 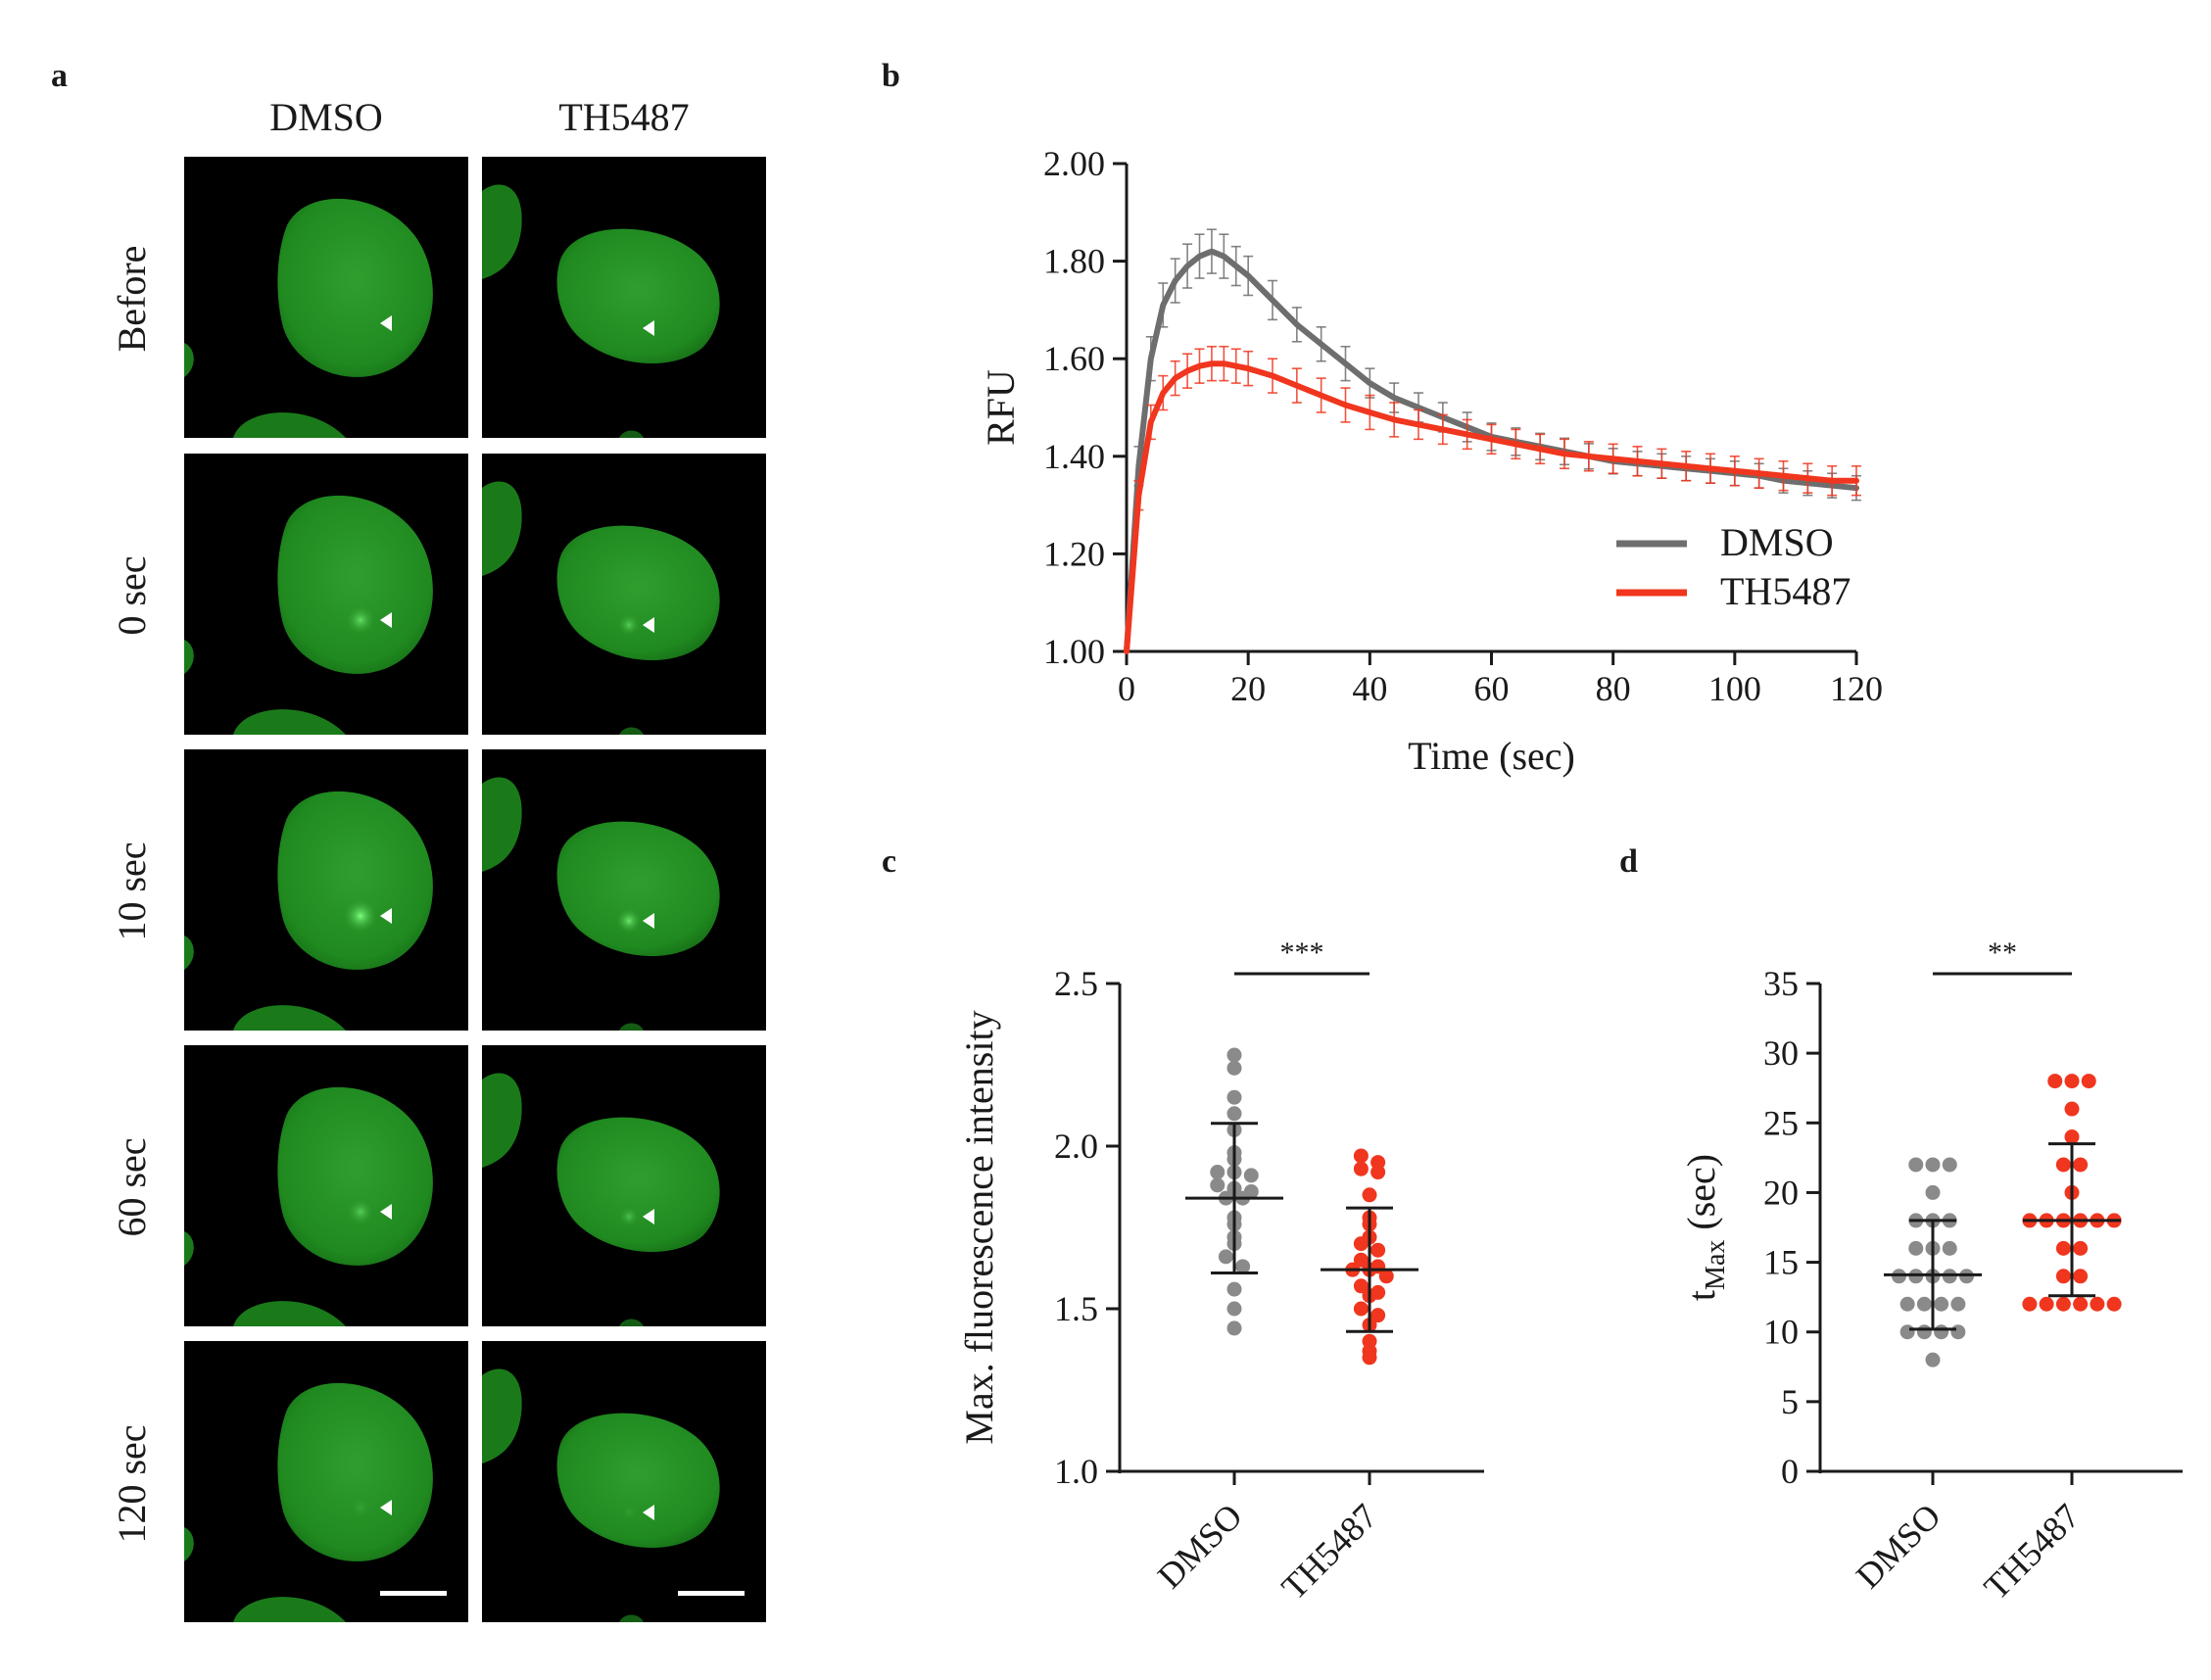 What do you see at coordinates (1781, 1332) in the screenshot?
I see `y-tick-label: 10` at bounding box center [1781, 1332].